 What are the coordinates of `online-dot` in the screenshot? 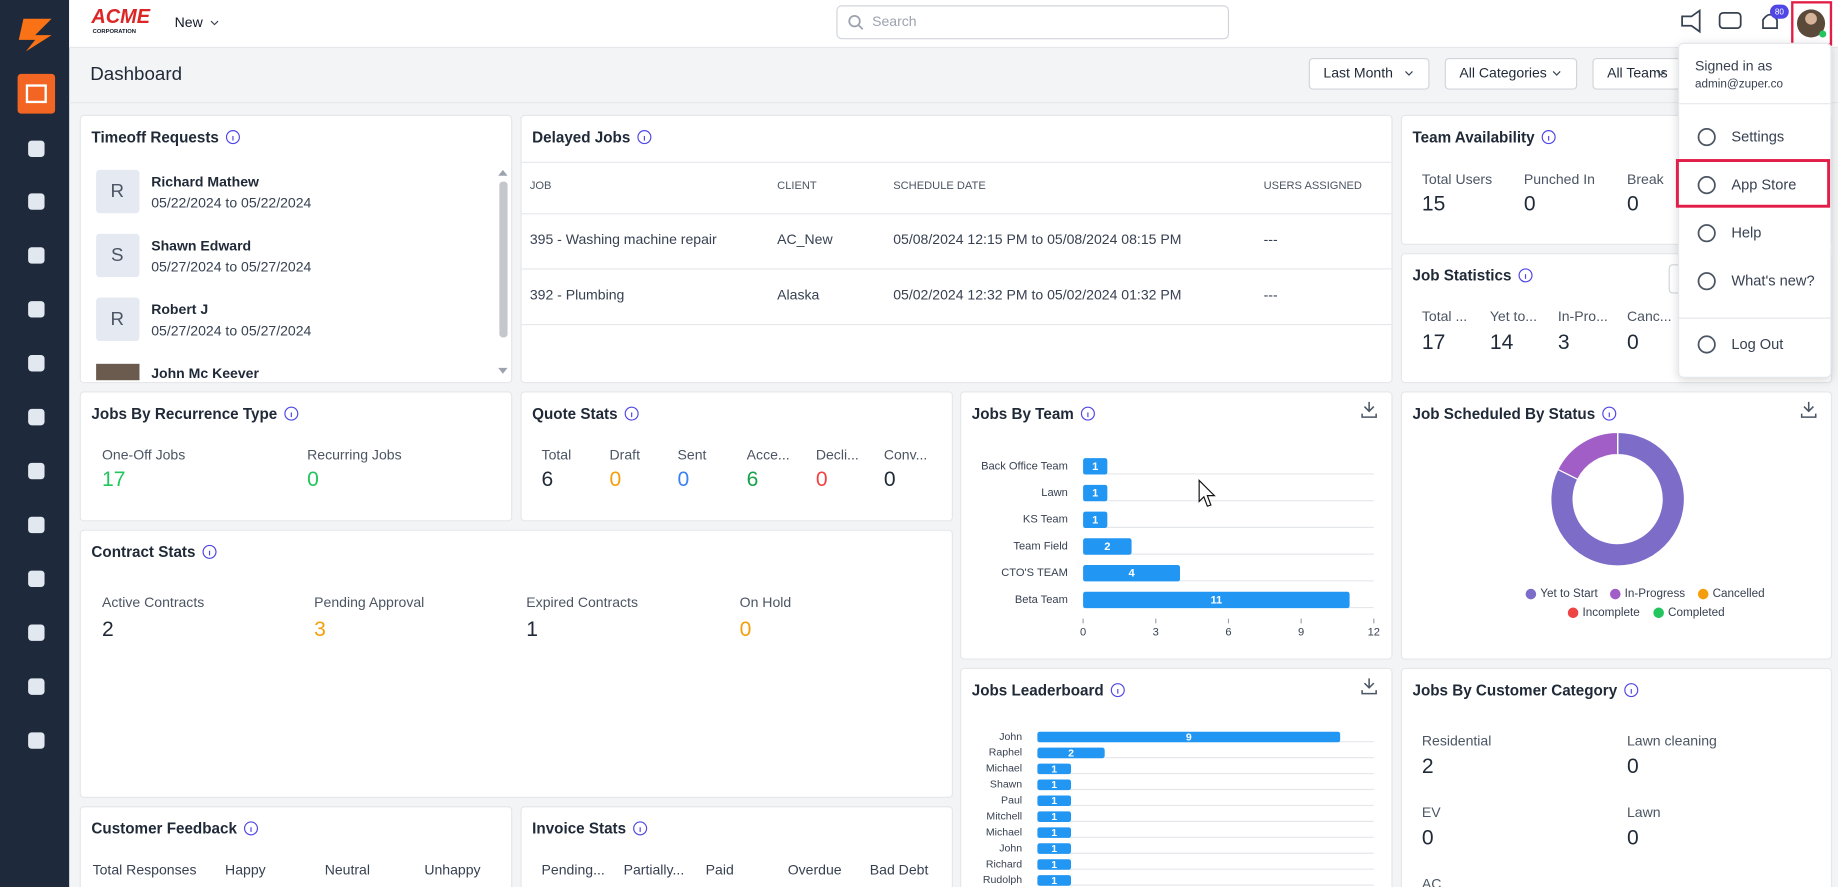 It's located at (1823, 34).